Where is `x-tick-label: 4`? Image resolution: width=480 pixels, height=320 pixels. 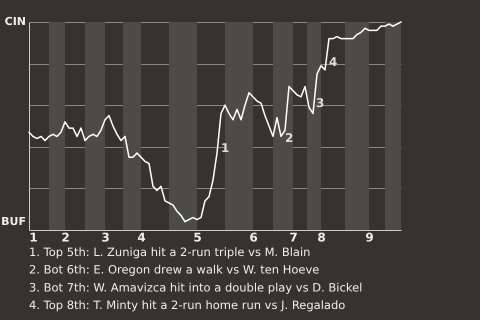 x-tick-label: 4 is located at coordinates (141, 237).